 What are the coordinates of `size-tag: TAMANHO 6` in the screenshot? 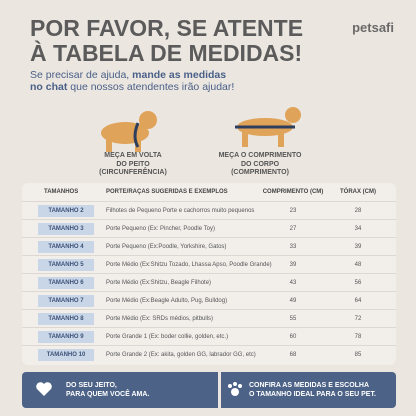 It's located at (66, 282).